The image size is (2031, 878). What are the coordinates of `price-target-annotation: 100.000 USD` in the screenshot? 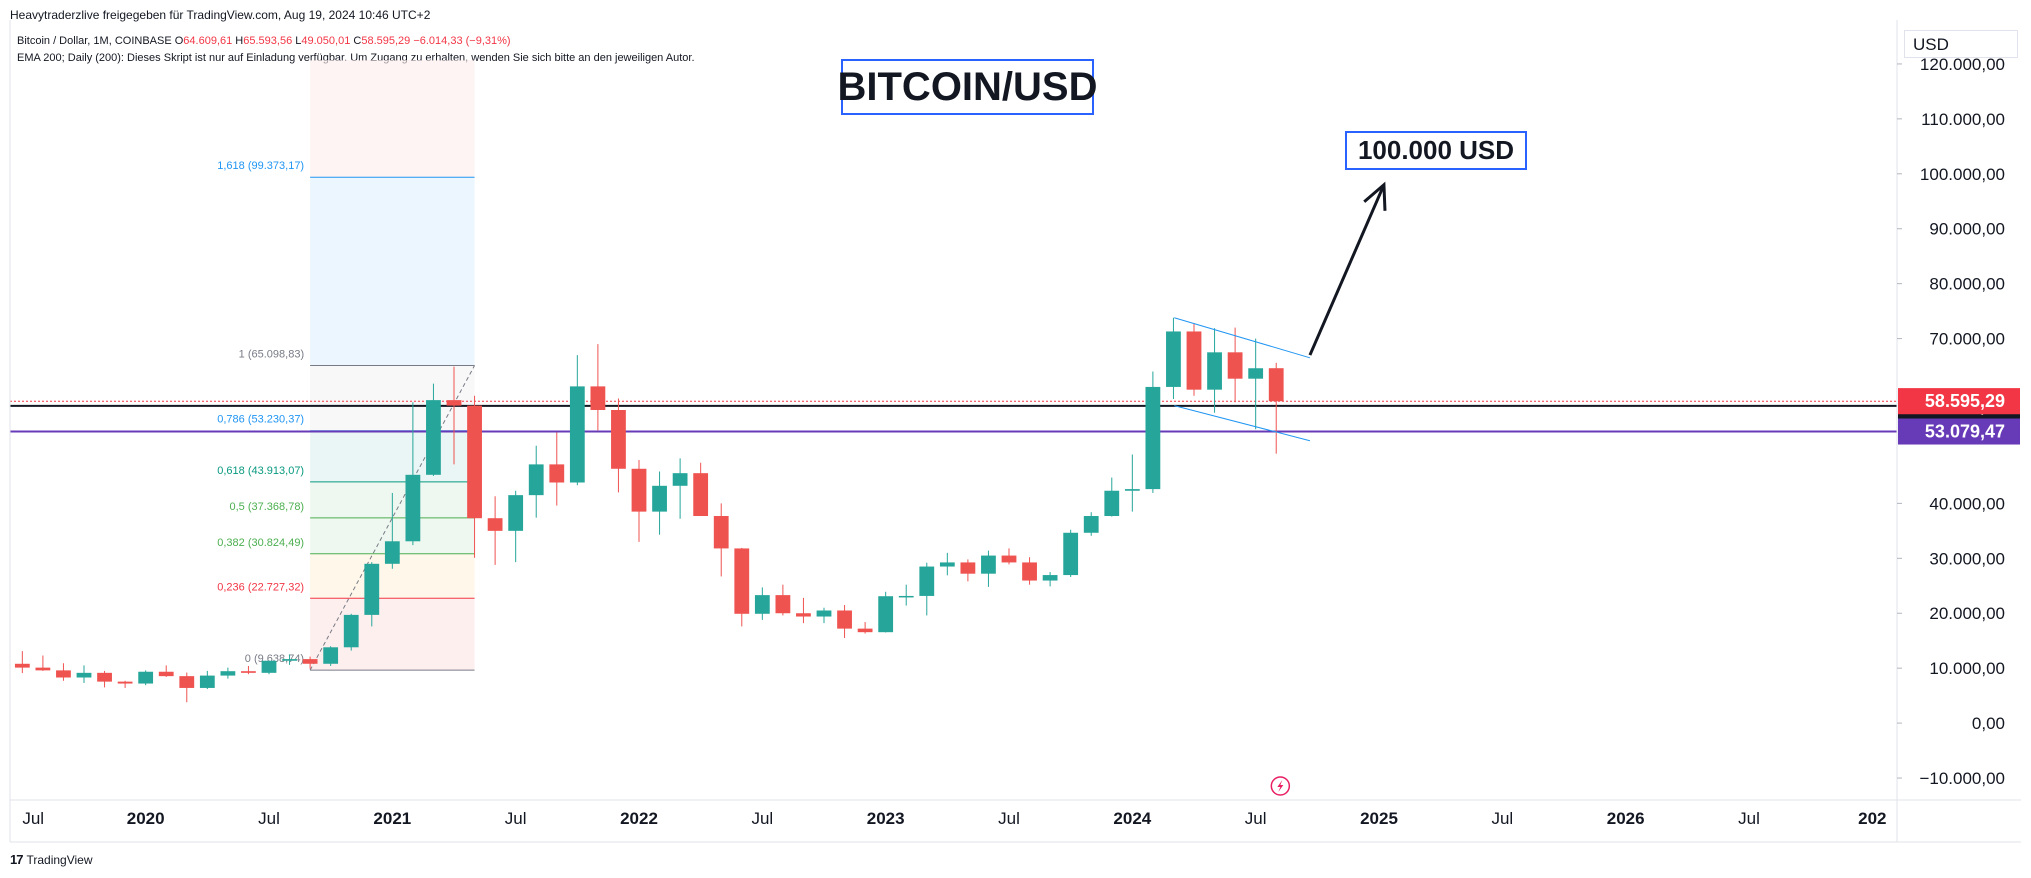 It's located at (1436, 150).